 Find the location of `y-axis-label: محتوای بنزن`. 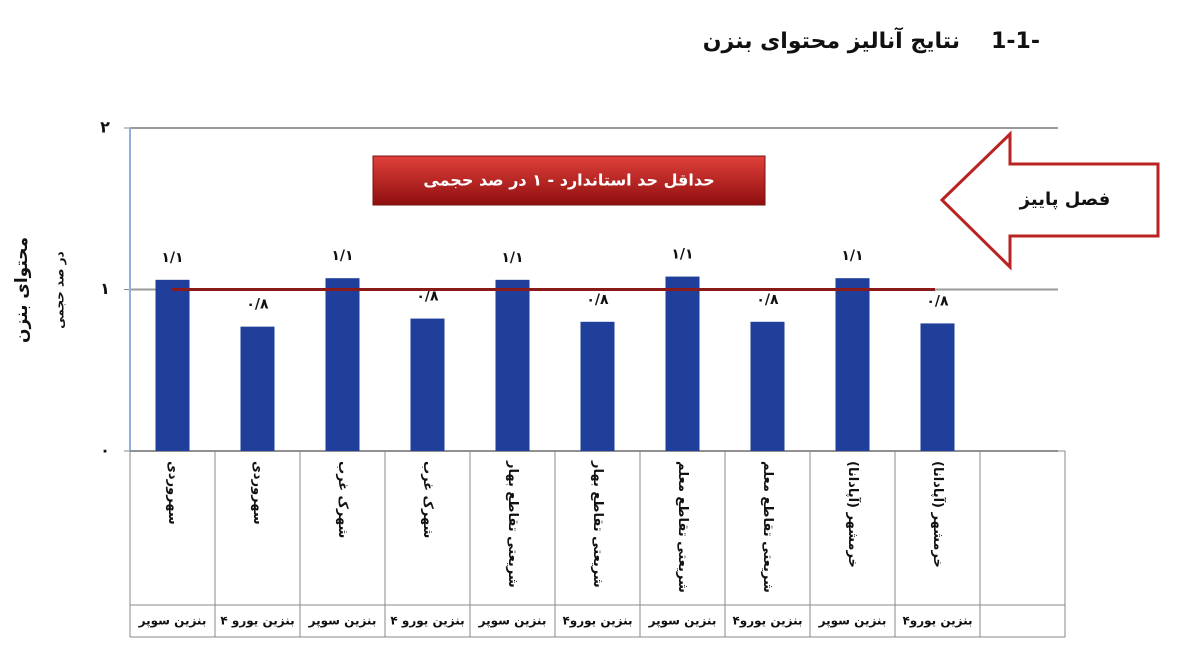

y-axis-label: محتوای بنزن is located at coordinates (22, 290).